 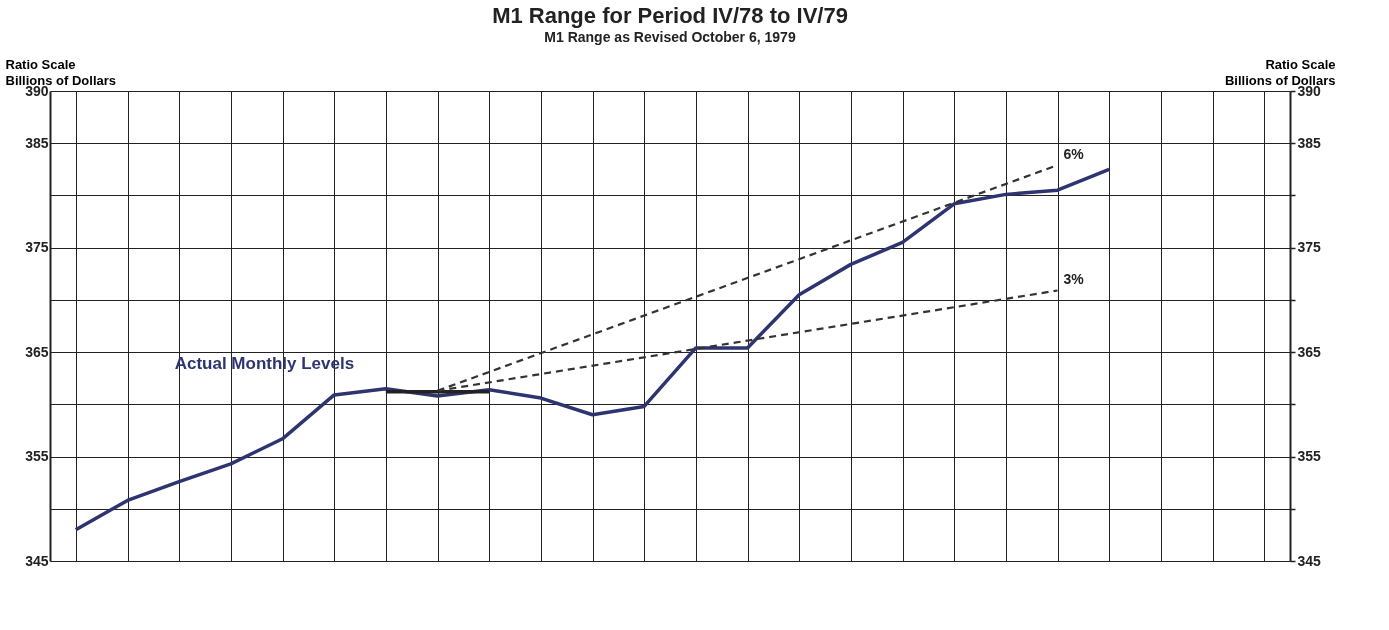 What do you see at coordinates (1074, 279) in the screenshot?
I see `series-label: 3%` at bounding box center [1074, 279].